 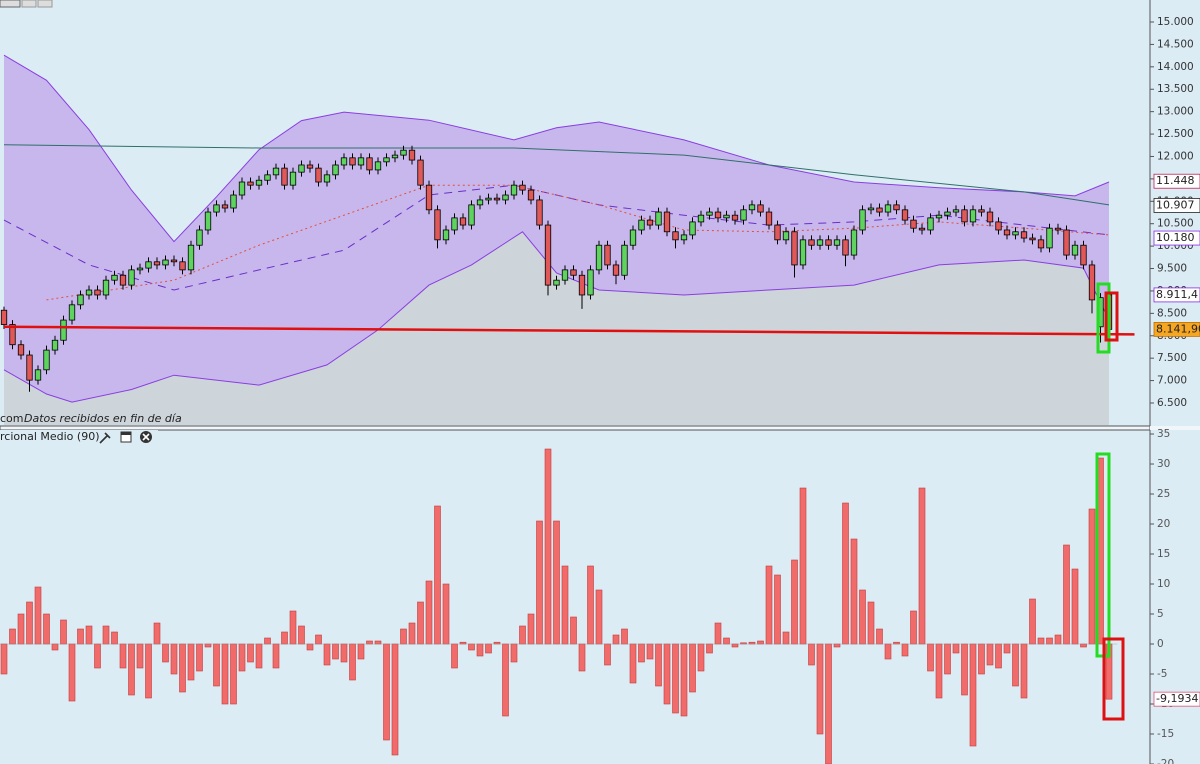 I want to click on y-tick-label: 6.500, so click(x=1172, y=403).